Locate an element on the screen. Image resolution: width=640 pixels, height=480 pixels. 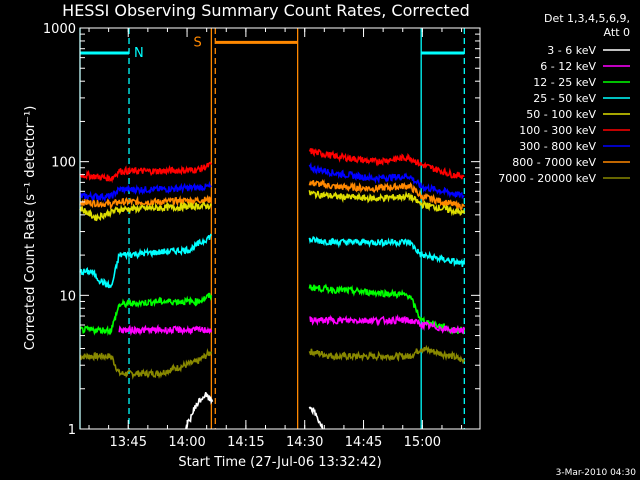
x-tick-label: 13:45 is located at coordinates (128, 442).